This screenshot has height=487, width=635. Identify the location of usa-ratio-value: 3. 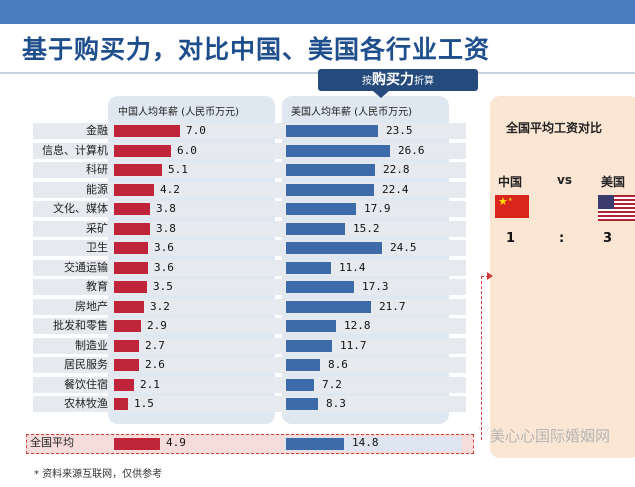
(608, 238).